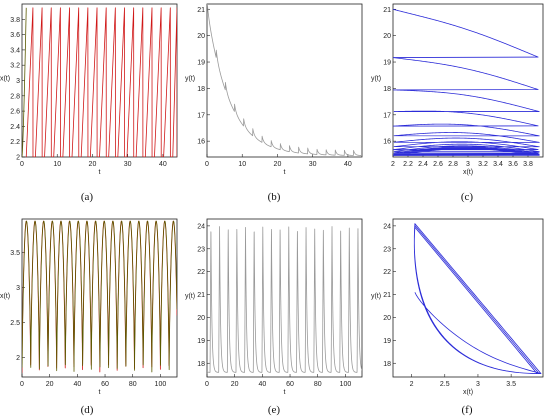  Describe the element at coordinates (18, 358) in the screenshot. I see `y-tick-label-d-0: 2` at that location.